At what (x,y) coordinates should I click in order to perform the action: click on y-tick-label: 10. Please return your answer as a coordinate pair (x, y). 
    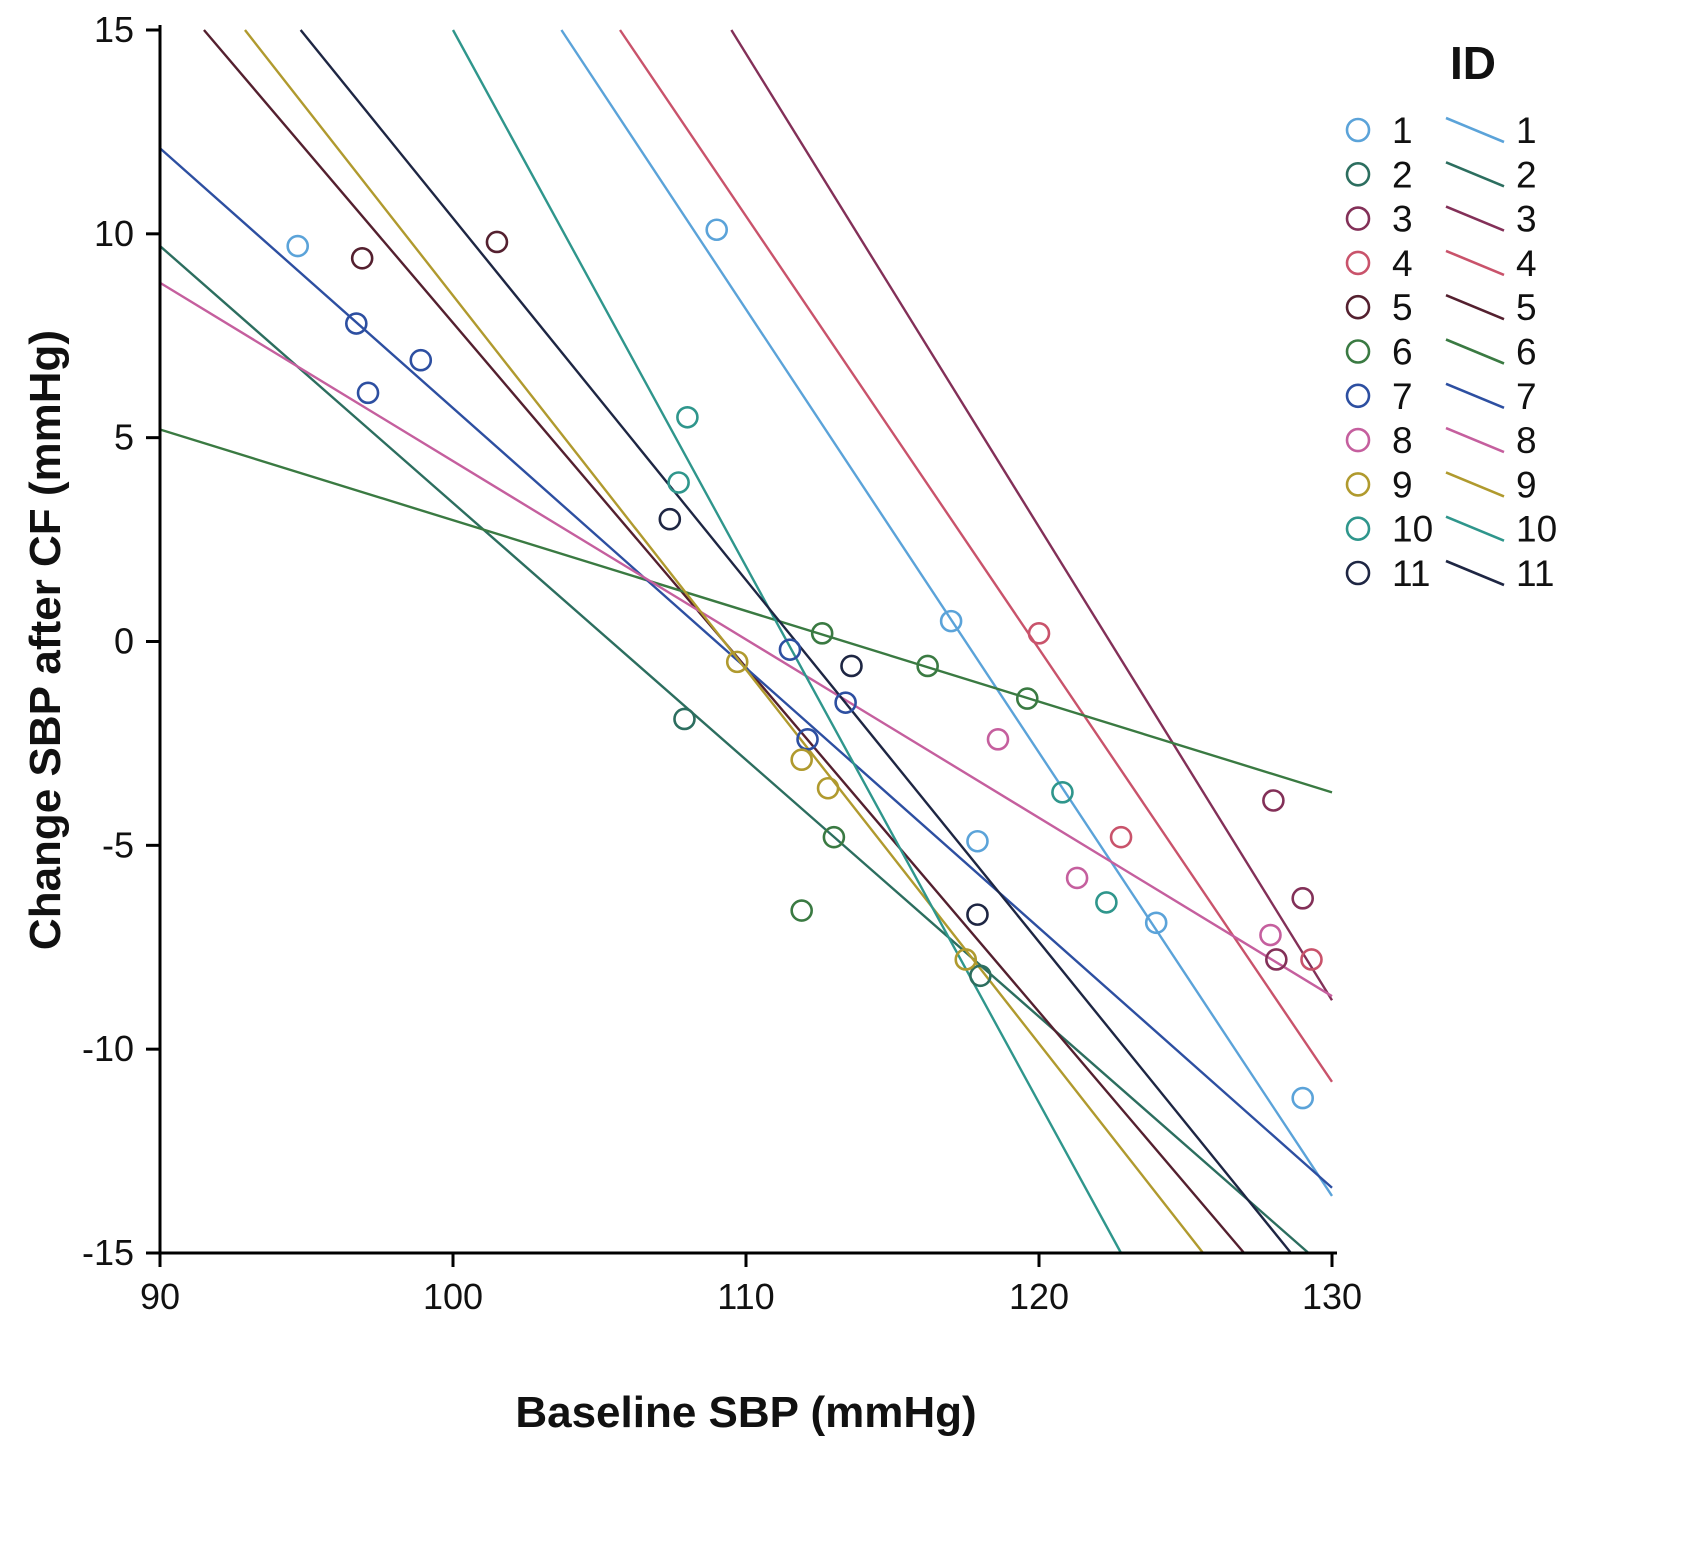
    Looking at the image, I should click on (114, 233).